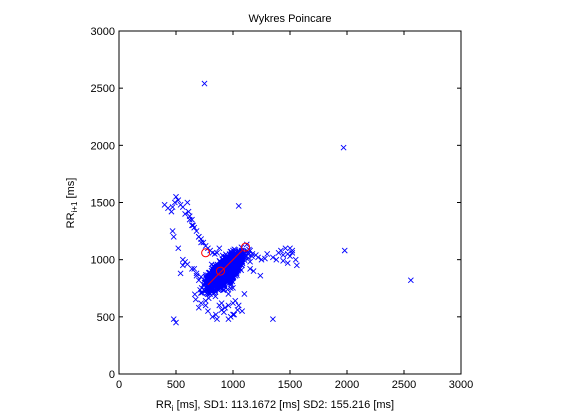 This screenshot has height=420, width=561. I want to click on x-tick-label: 1000, so click(233, 385).